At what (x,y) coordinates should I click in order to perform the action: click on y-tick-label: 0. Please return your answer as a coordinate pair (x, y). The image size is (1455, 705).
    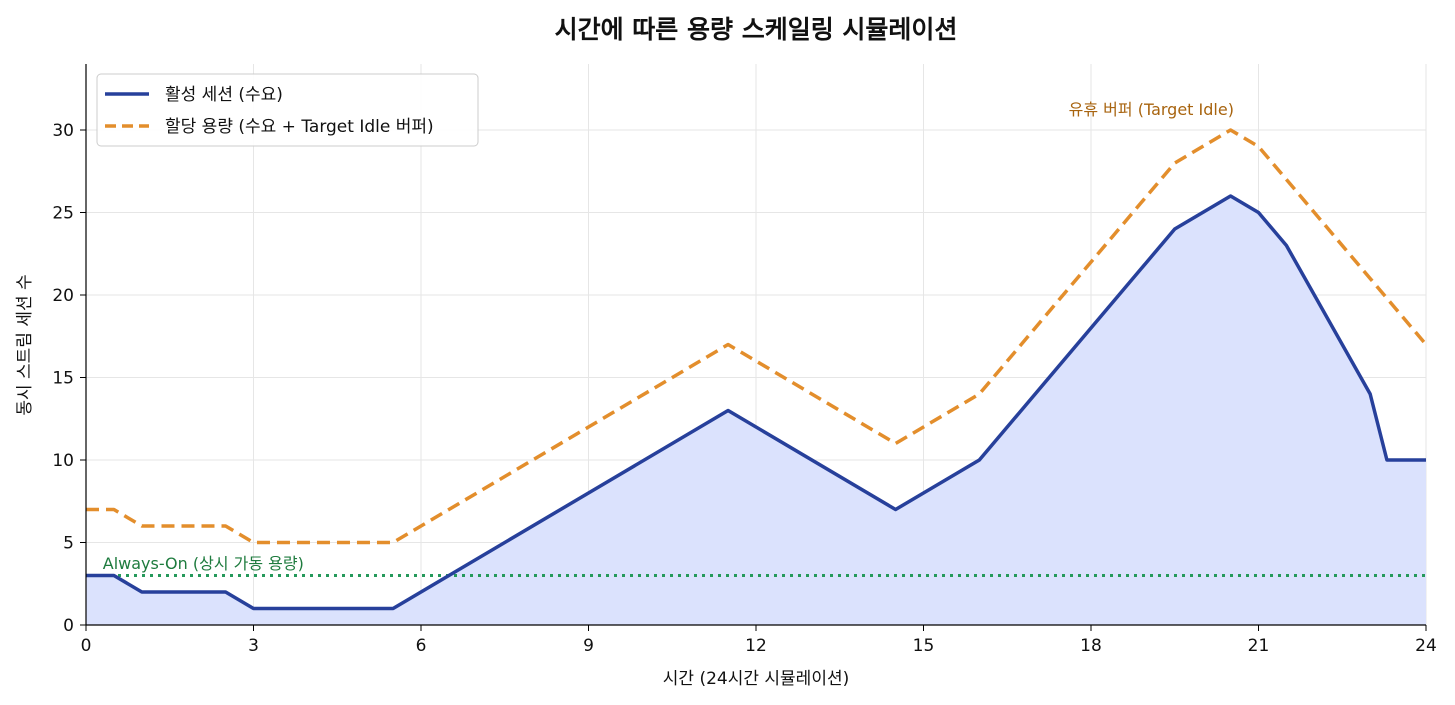
    Looking at the image, I should click on (68, 626).